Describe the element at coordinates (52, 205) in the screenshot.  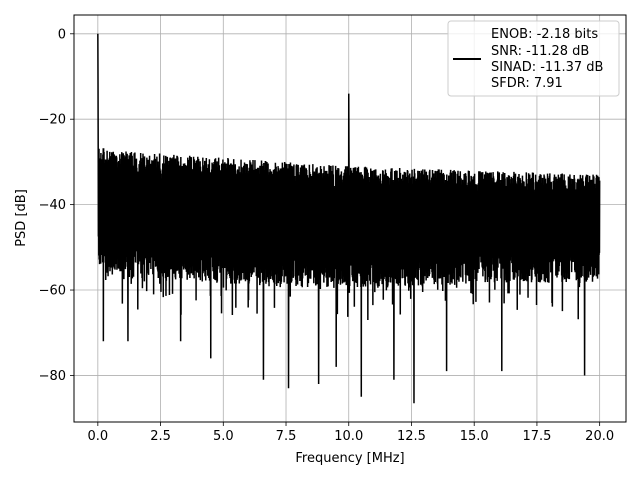
I see `y-tick-label: −40` at that location.